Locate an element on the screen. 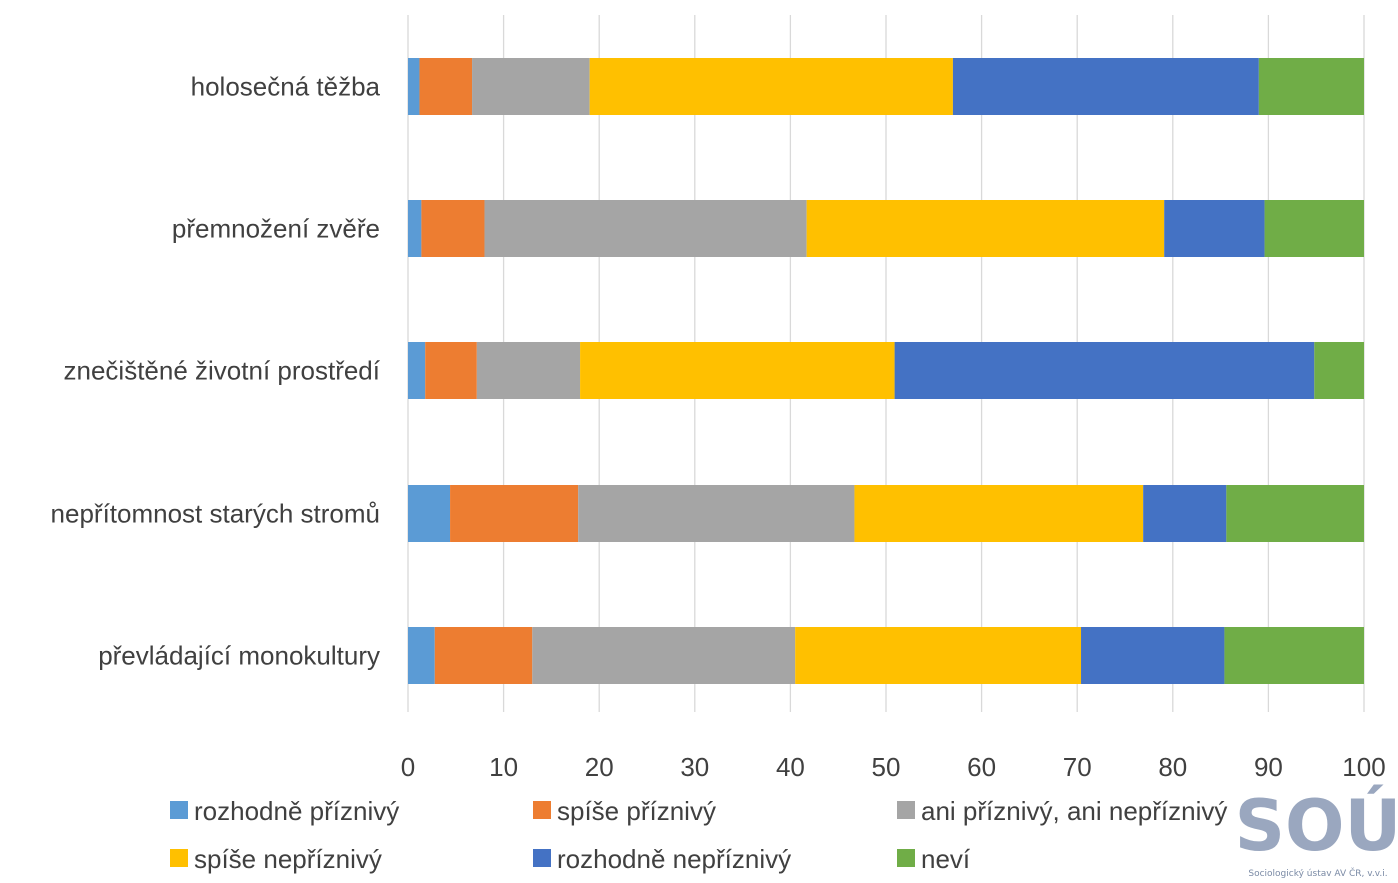 The image size is (1398, 883). legend-item: rozhodně příznivý is located at coordinates (284, 811).